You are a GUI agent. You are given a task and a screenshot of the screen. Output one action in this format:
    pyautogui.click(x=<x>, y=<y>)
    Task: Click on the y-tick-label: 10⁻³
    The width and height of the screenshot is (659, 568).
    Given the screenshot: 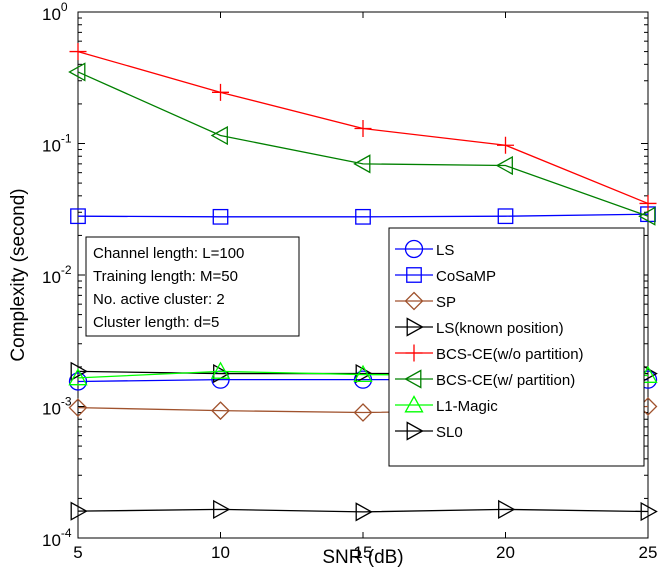 What is the action you would take?
    pyautogui.click(x=57, y=407)
    